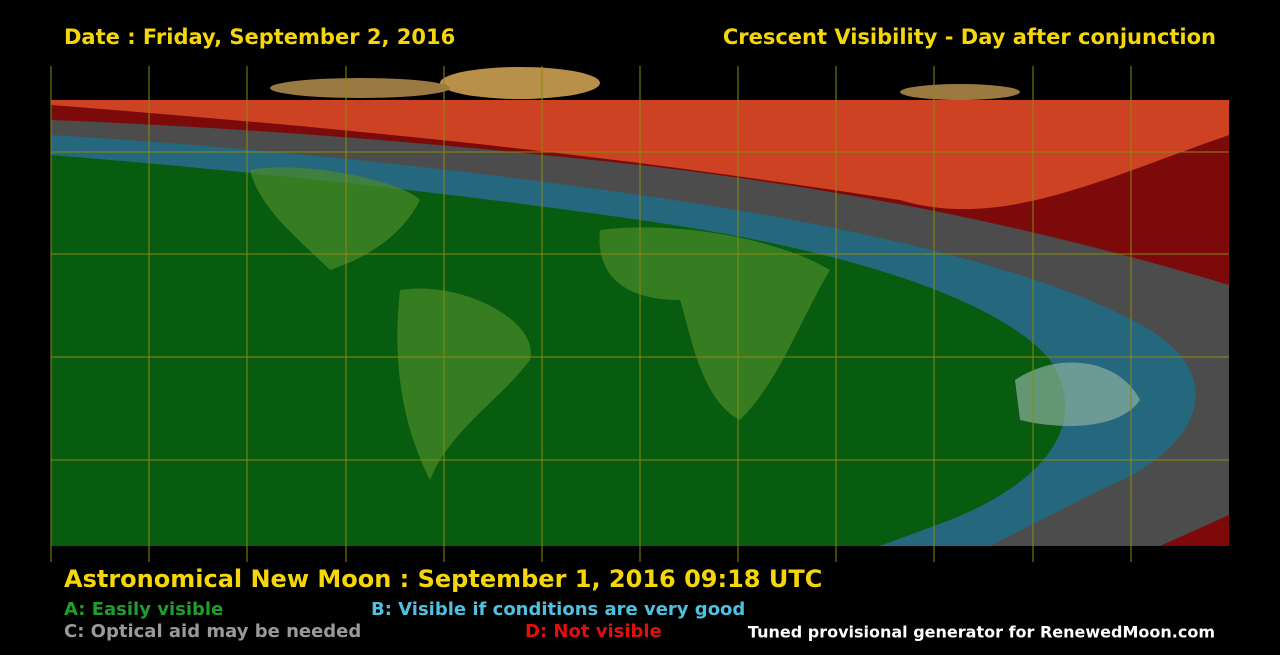  I want to click on date: Date : Friday, September 2, 2016, so click(259, 37).